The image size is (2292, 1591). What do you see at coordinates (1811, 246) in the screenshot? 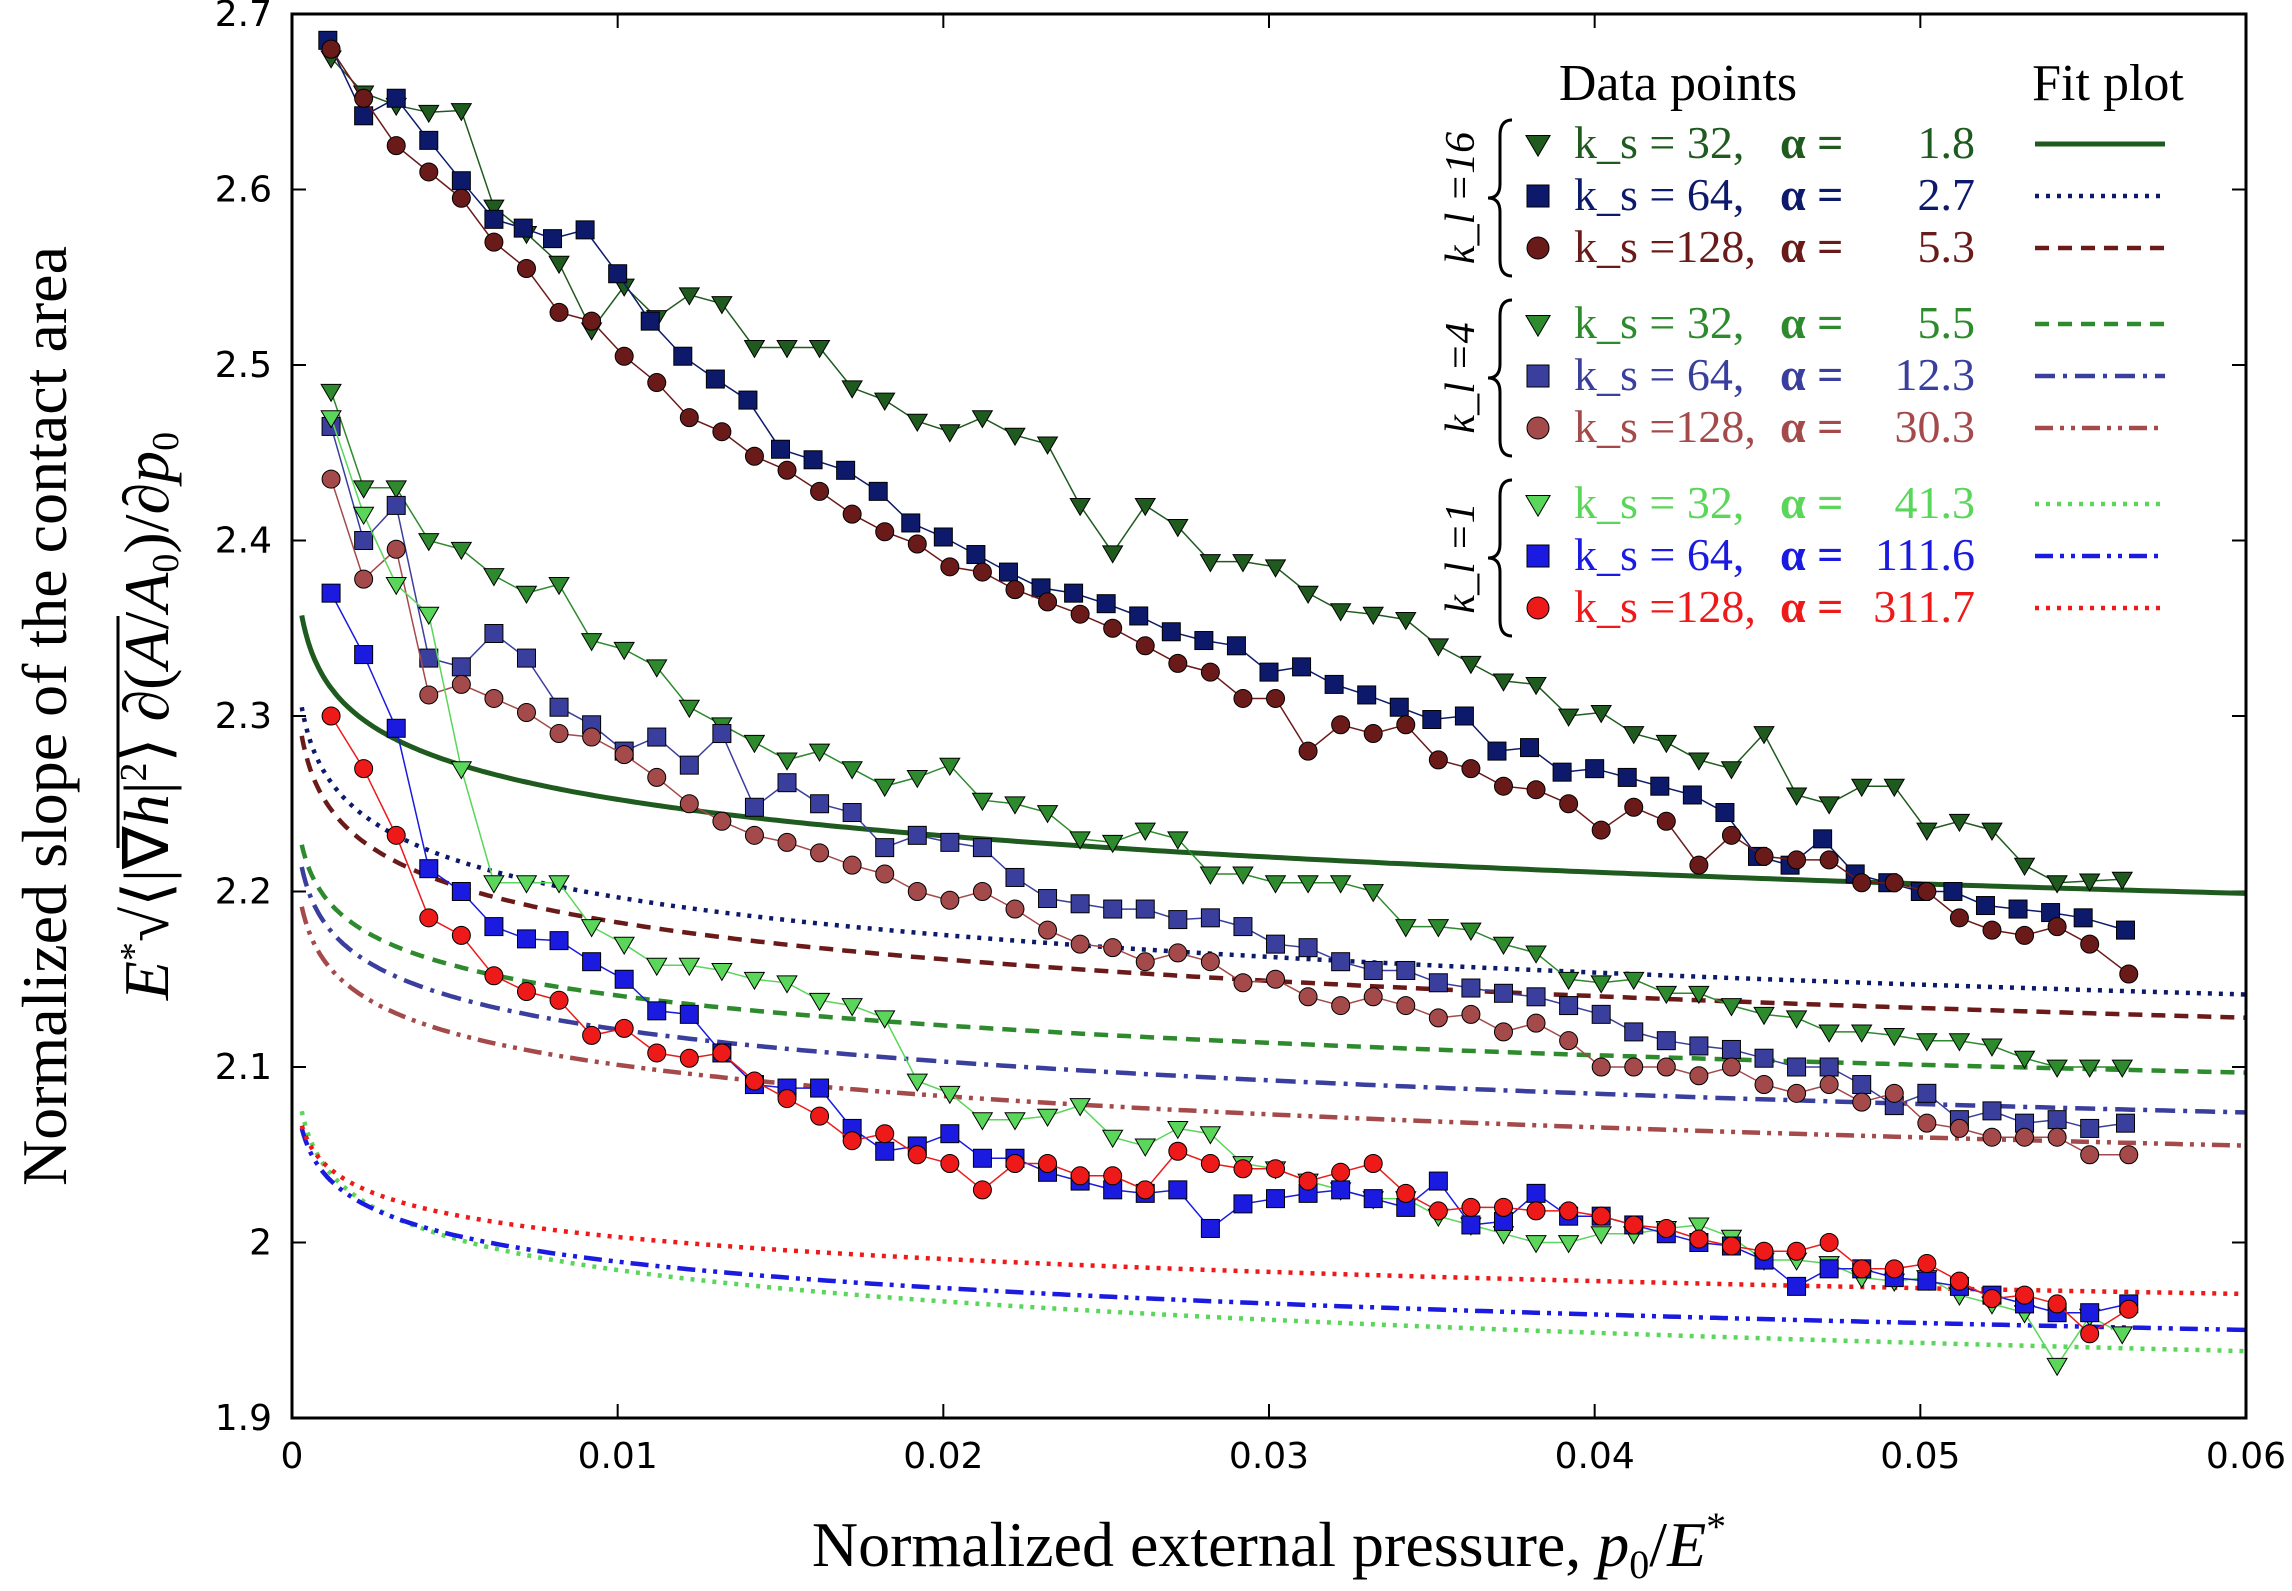
I see `legend-alpha-symbol: α =` at bounding box center [1811, 246].